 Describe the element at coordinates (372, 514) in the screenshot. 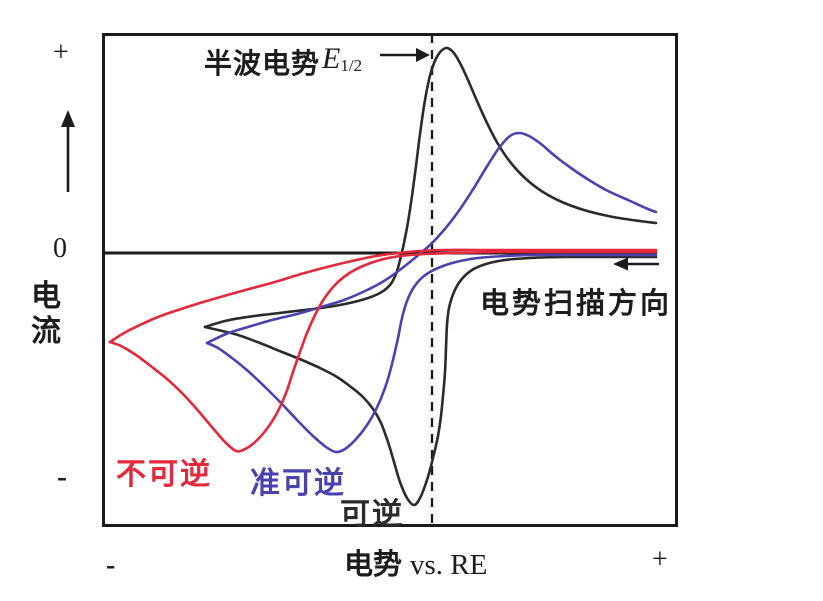

I see `curve-label-reversible: 可逆` at that location.